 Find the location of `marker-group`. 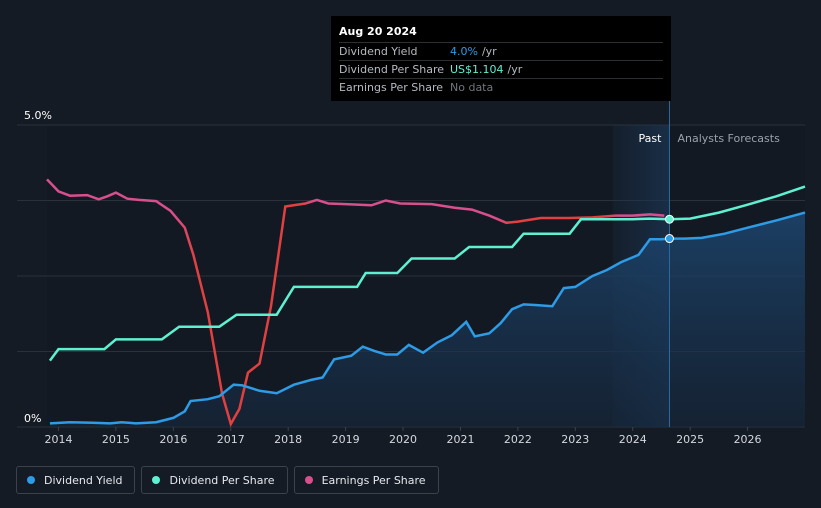

marker-group is located at coordinates (669, 229).